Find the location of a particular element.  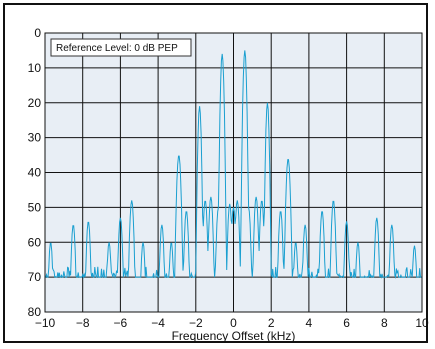

x-tick-label: 0 is located at coordinates (233, 323).